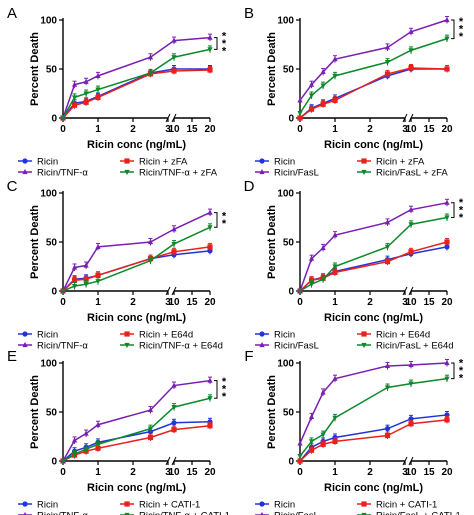 This screenshot has height=515, width=474. Describe the element at coordinates (335, 472) in the screenshot. I see `x-tick-label: 1` at that location.